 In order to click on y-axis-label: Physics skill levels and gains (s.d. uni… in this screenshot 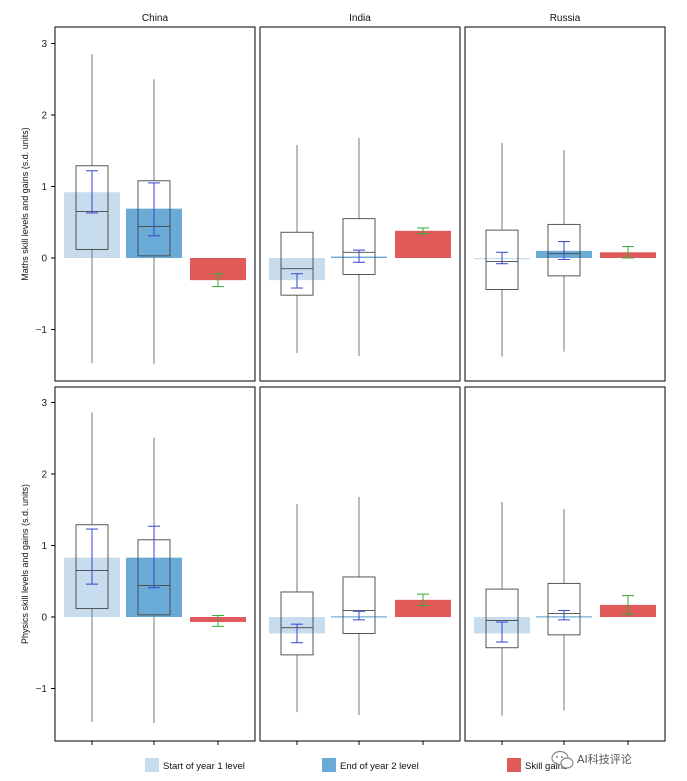, I will do `click(25, 564)`.